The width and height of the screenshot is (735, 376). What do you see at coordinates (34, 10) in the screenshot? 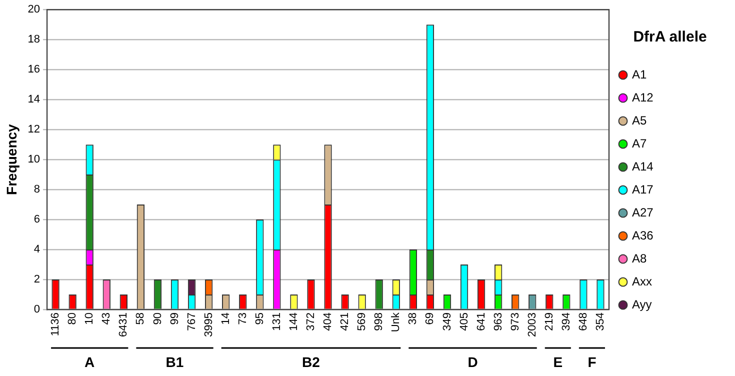
I see `y-tick-label: 20` at bounding box center [34, 10].